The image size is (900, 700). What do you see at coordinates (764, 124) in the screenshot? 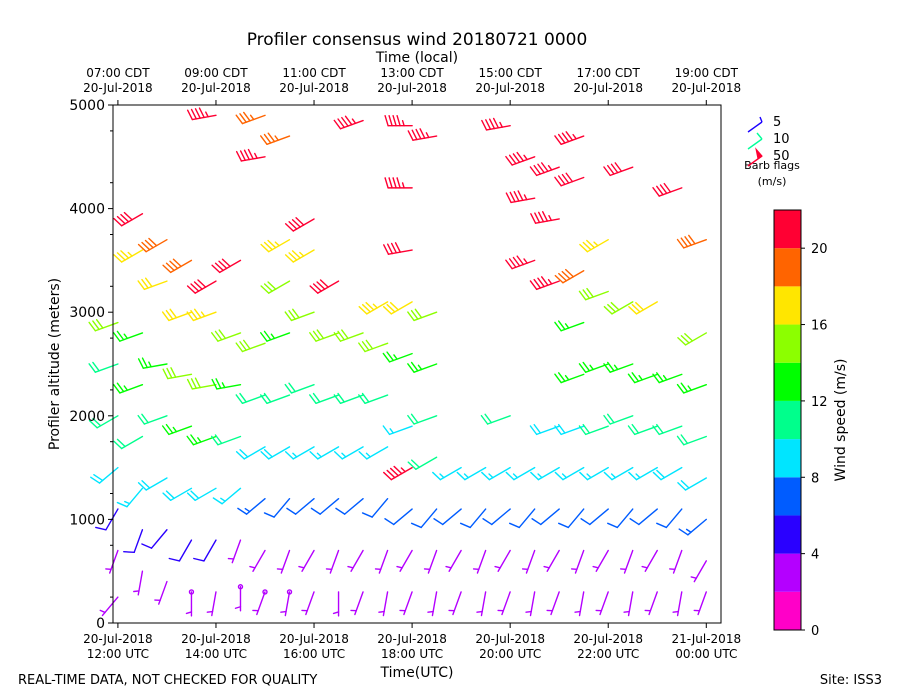
I see `barb-legend-item: 5` at bounding box center [764, 124].